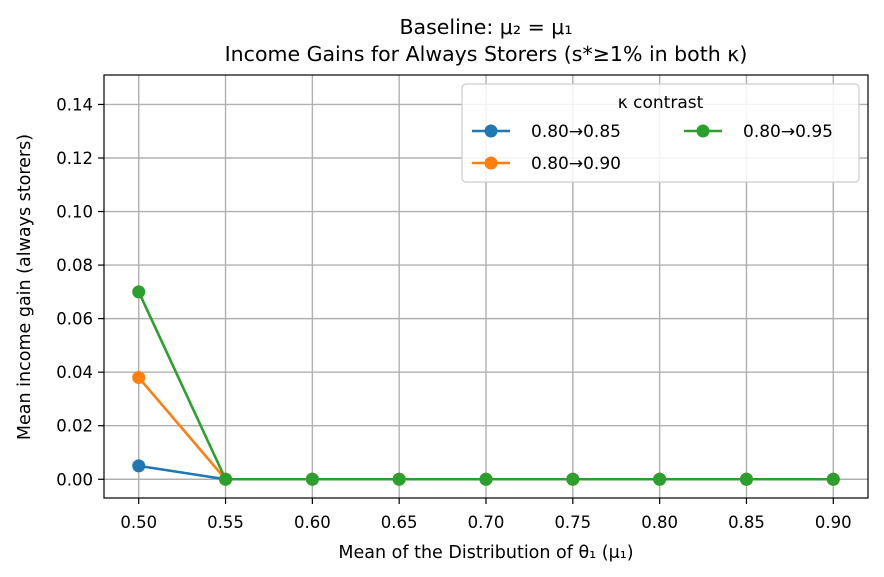 The height and width of the screenshot is (577, 884). Describe the element at coordinates (485, 27) in the screenshot. I see `chart-title: Baseline: μ₂ = μ₁` at that location.